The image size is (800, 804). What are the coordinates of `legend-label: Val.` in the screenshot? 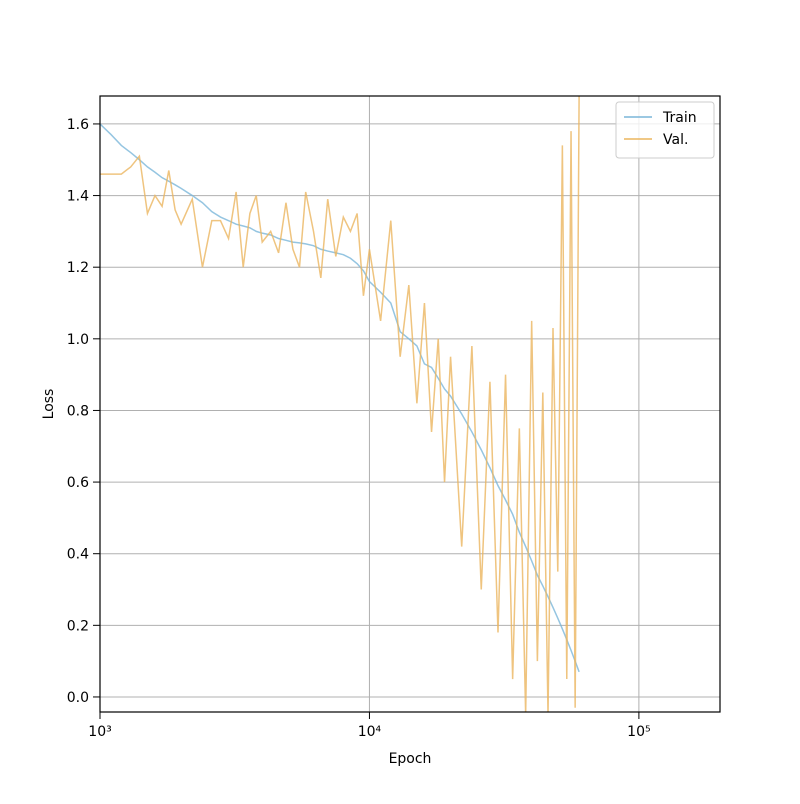 It's located at (675, 140).